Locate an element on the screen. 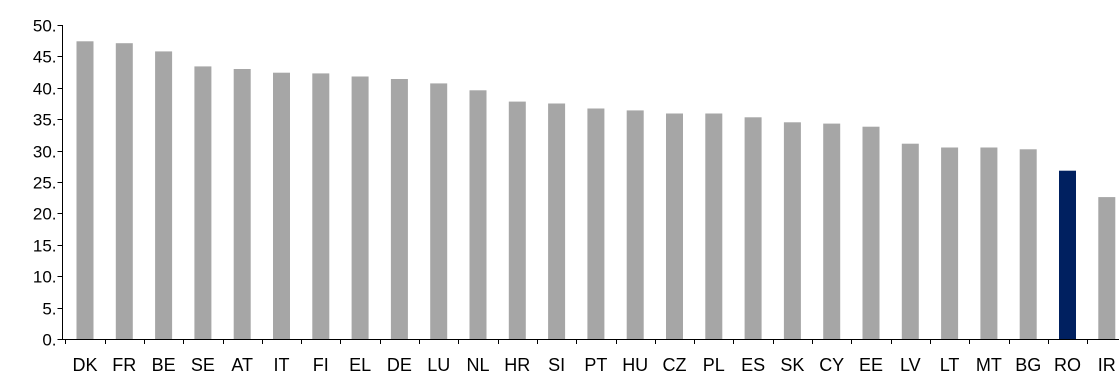 The width and height of the screenshot is (1119, 379). y-tick-label: 50. is located at coordinates (45, 26).